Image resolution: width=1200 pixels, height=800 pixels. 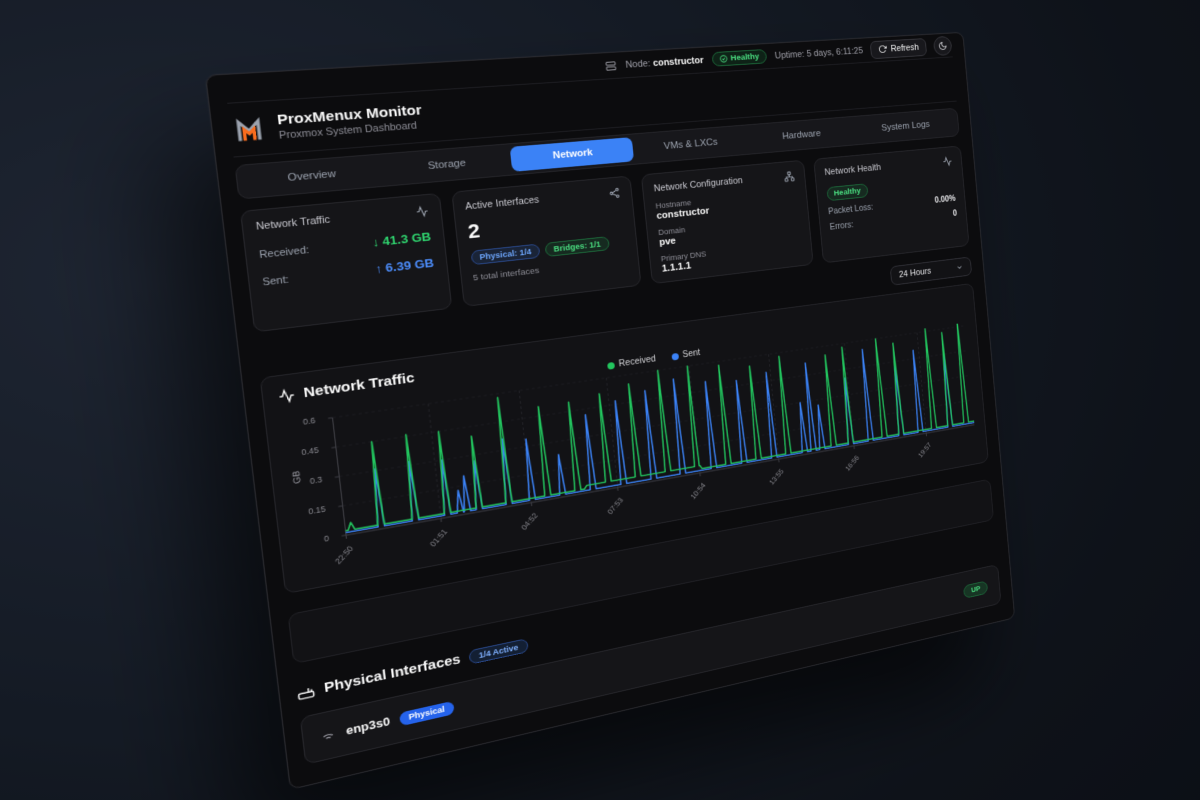 I want to click on physical-count-badge: Physical: 1/4, so click(x=505, y=254).